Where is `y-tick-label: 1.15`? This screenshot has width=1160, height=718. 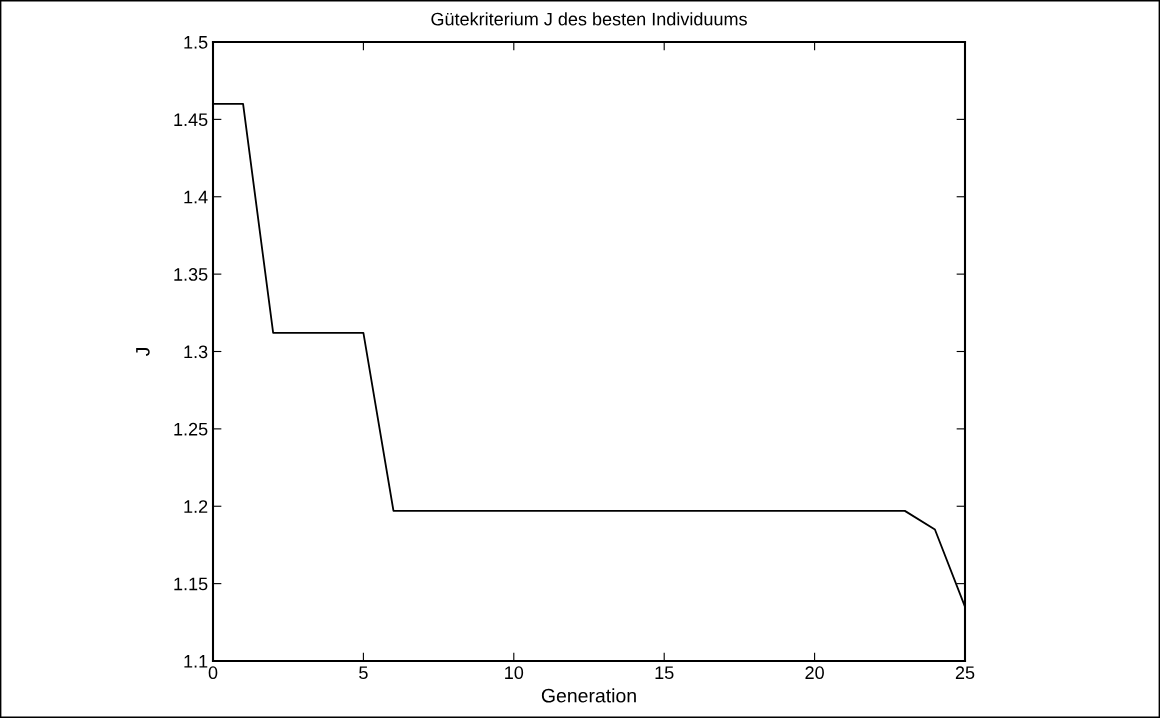
y-tick-label: 1.15 is located at coordinates (191, 584).